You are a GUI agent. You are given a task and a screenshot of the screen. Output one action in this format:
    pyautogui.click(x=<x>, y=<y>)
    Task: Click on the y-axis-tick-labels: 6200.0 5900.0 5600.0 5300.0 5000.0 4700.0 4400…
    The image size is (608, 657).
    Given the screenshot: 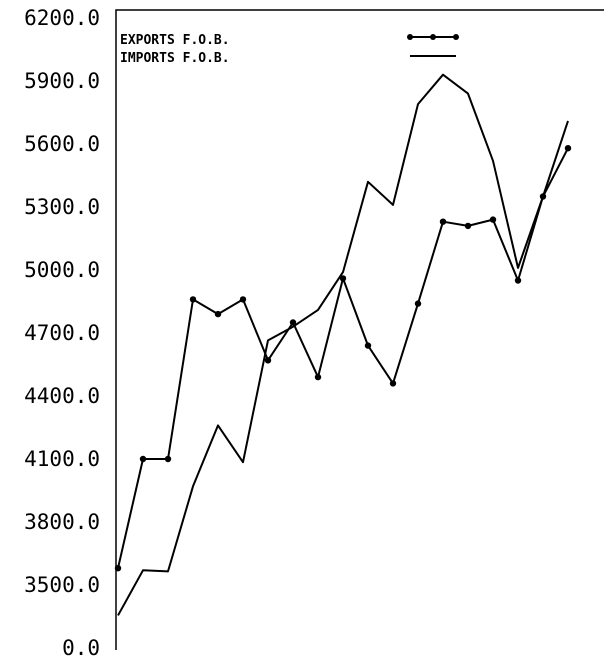 What is the action you would take?
    pyautogui.click(x=62, y=331)
    